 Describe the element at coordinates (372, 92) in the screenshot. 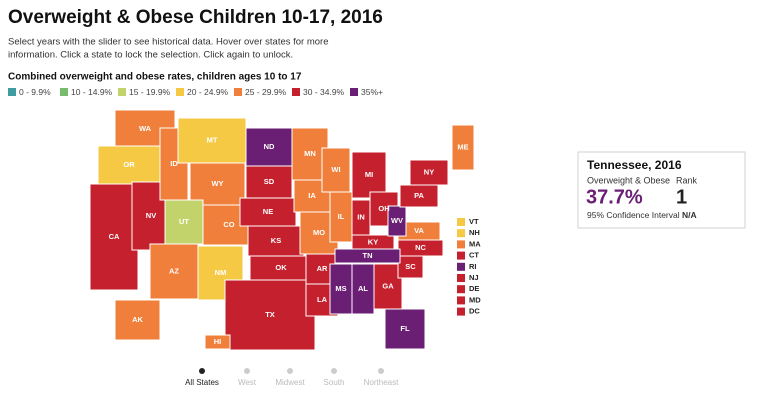

I see `legend-label: 35%+` at that location.